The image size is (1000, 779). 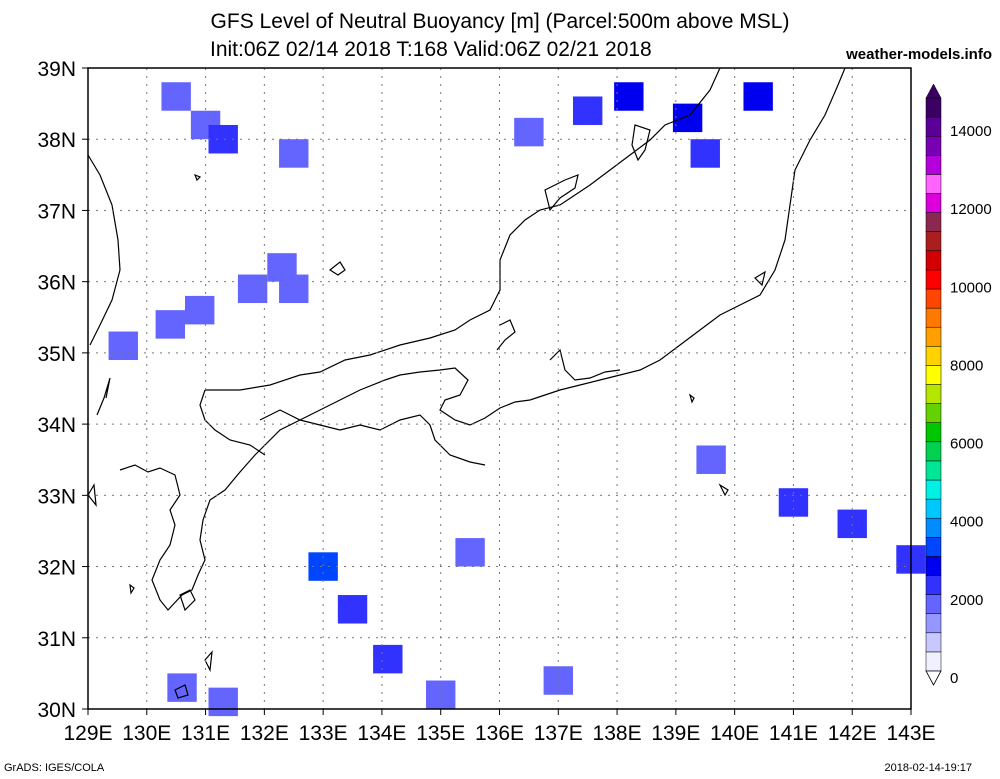 I want to click on lat-tick-label: 33N, so click(x=56, y=496).